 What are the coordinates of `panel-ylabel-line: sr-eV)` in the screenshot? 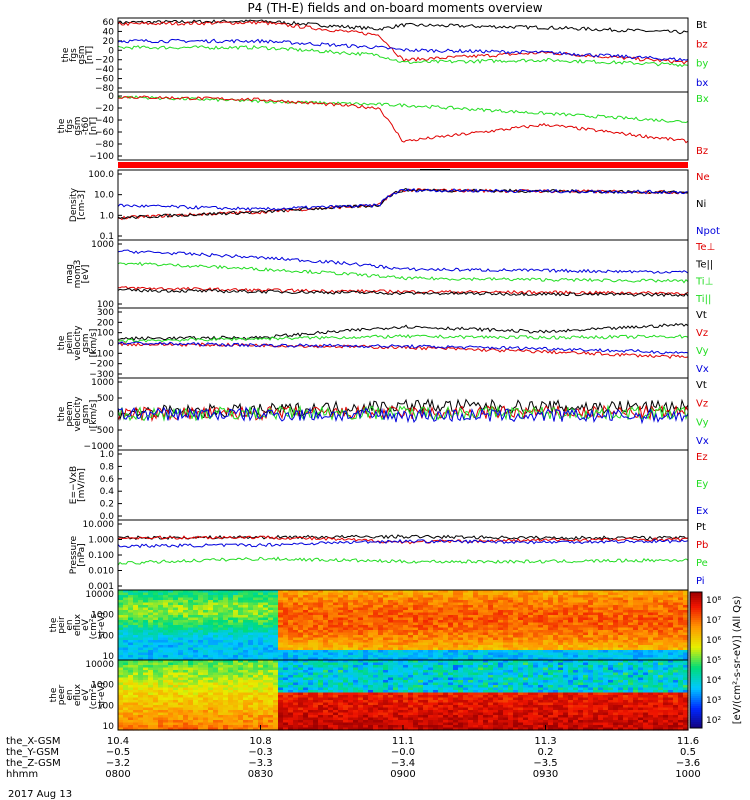 It's located at (102, 625).